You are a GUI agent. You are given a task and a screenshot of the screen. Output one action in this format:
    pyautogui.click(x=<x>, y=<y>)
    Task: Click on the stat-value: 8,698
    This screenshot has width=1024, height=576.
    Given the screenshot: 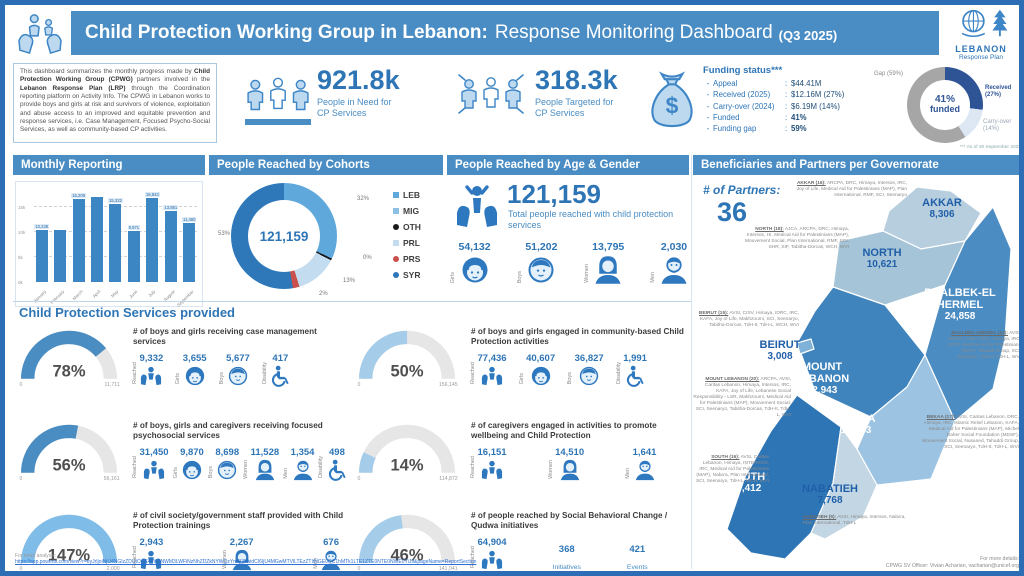 What is the action you would take?
    pyautogui.click(x=227, y=452)
    